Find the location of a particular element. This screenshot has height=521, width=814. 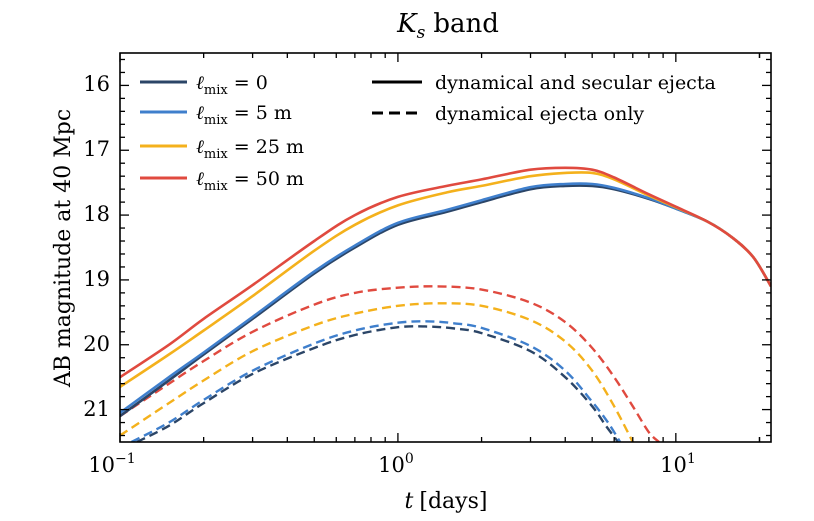

legend-item-lmix-25m: ℓmix = 25 m is located at coordinates (222, 149).